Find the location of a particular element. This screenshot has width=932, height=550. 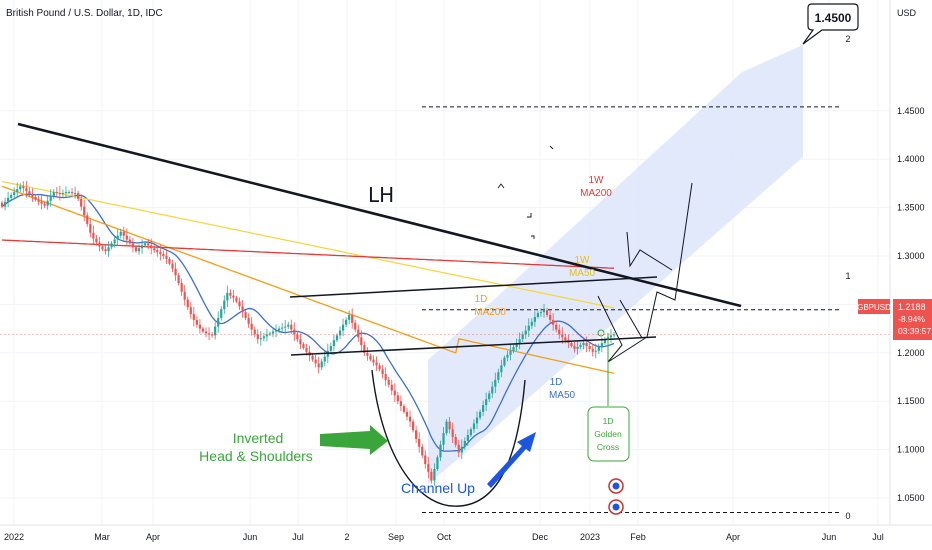

neckline-top is located at coordinates (473, 287).